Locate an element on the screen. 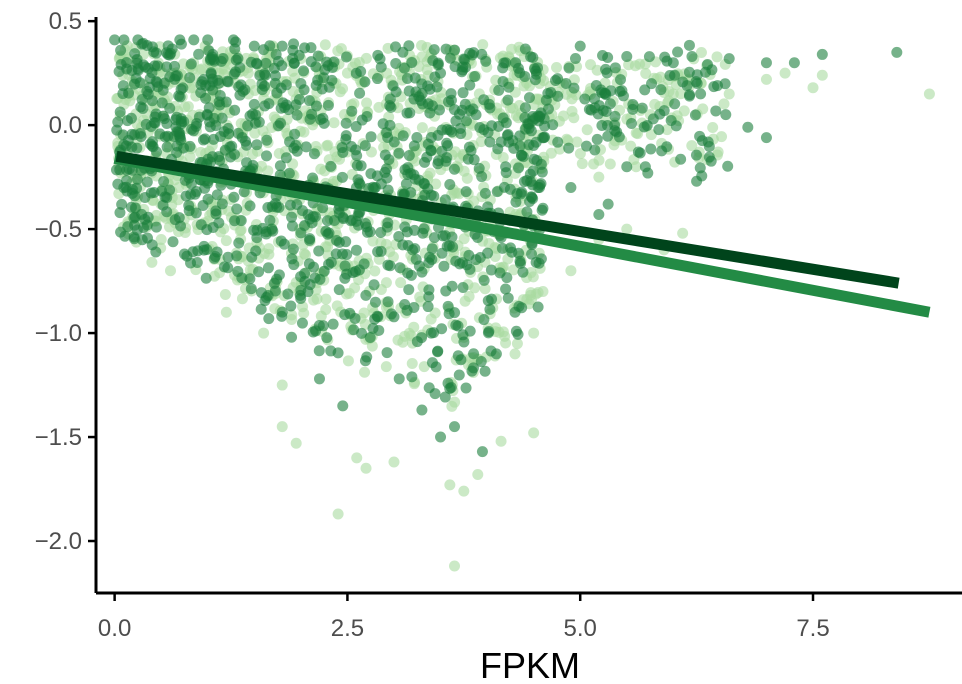 This screenshot has height=684, width=962. y-tick-label: 0.0 is located at coordinates (65, 125).